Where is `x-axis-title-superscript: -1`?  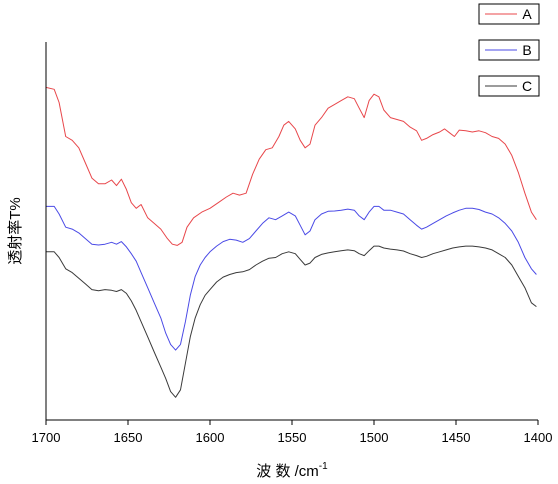 x-axis-title-superscript: -1 is located at coordinates (323, 466).